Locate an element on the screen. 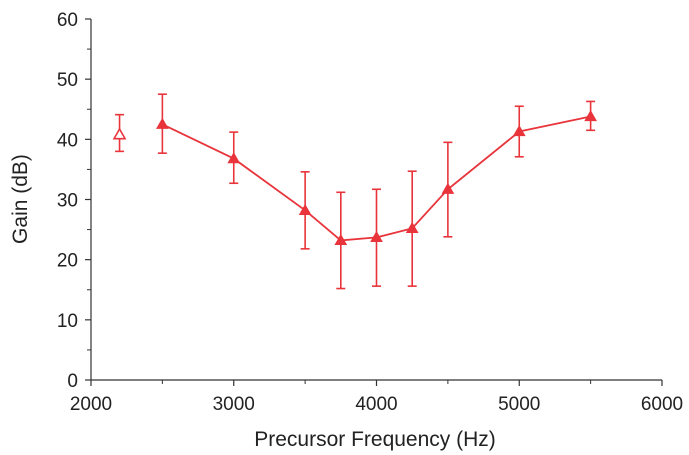  x-tick-label: 6000 is located at coordinates (662, 404).